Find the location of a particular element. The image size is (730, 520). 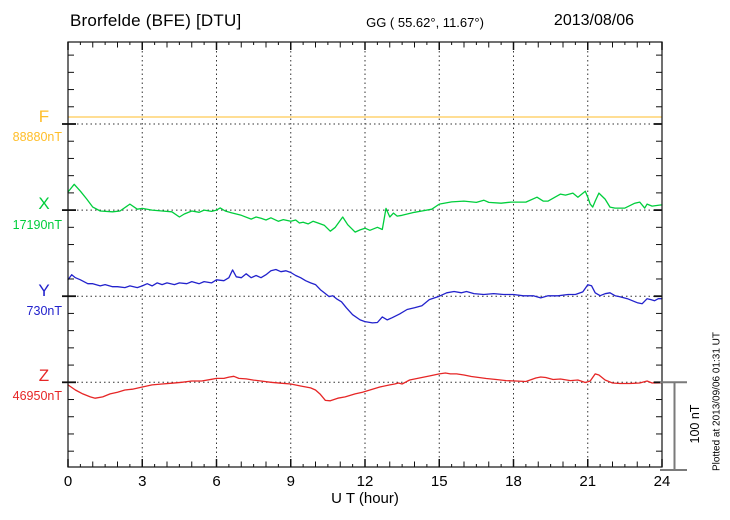

x-tick-label-6: 6 is located at coordinates (216, 481).